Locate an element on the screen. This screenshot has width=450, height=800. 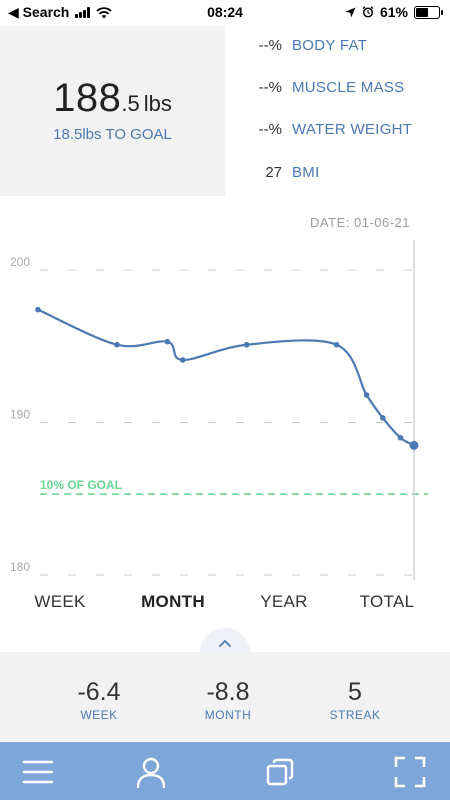
metric-water-weight: --% WATER WEIGHT is located at coordinates (321, 129).